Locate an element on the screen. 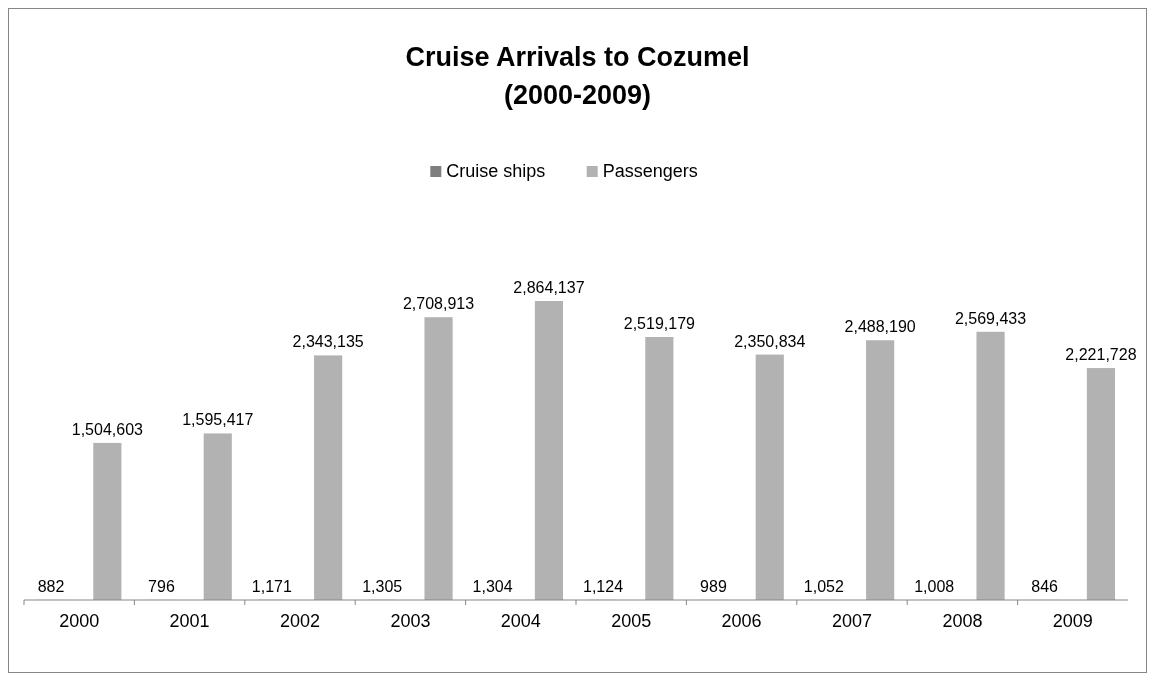 This screenshot has height=681, width=1155. data-label: 989 is located at coordinates (713, 586).